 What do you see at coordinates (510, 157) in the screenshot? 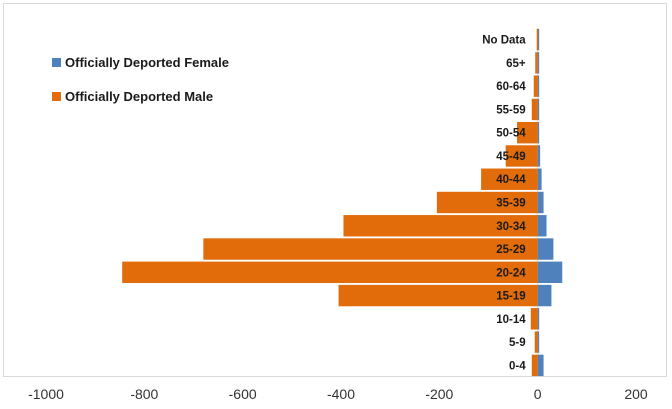
I see `category-label-45-49: 45-49` at bounding box center [510, 157].